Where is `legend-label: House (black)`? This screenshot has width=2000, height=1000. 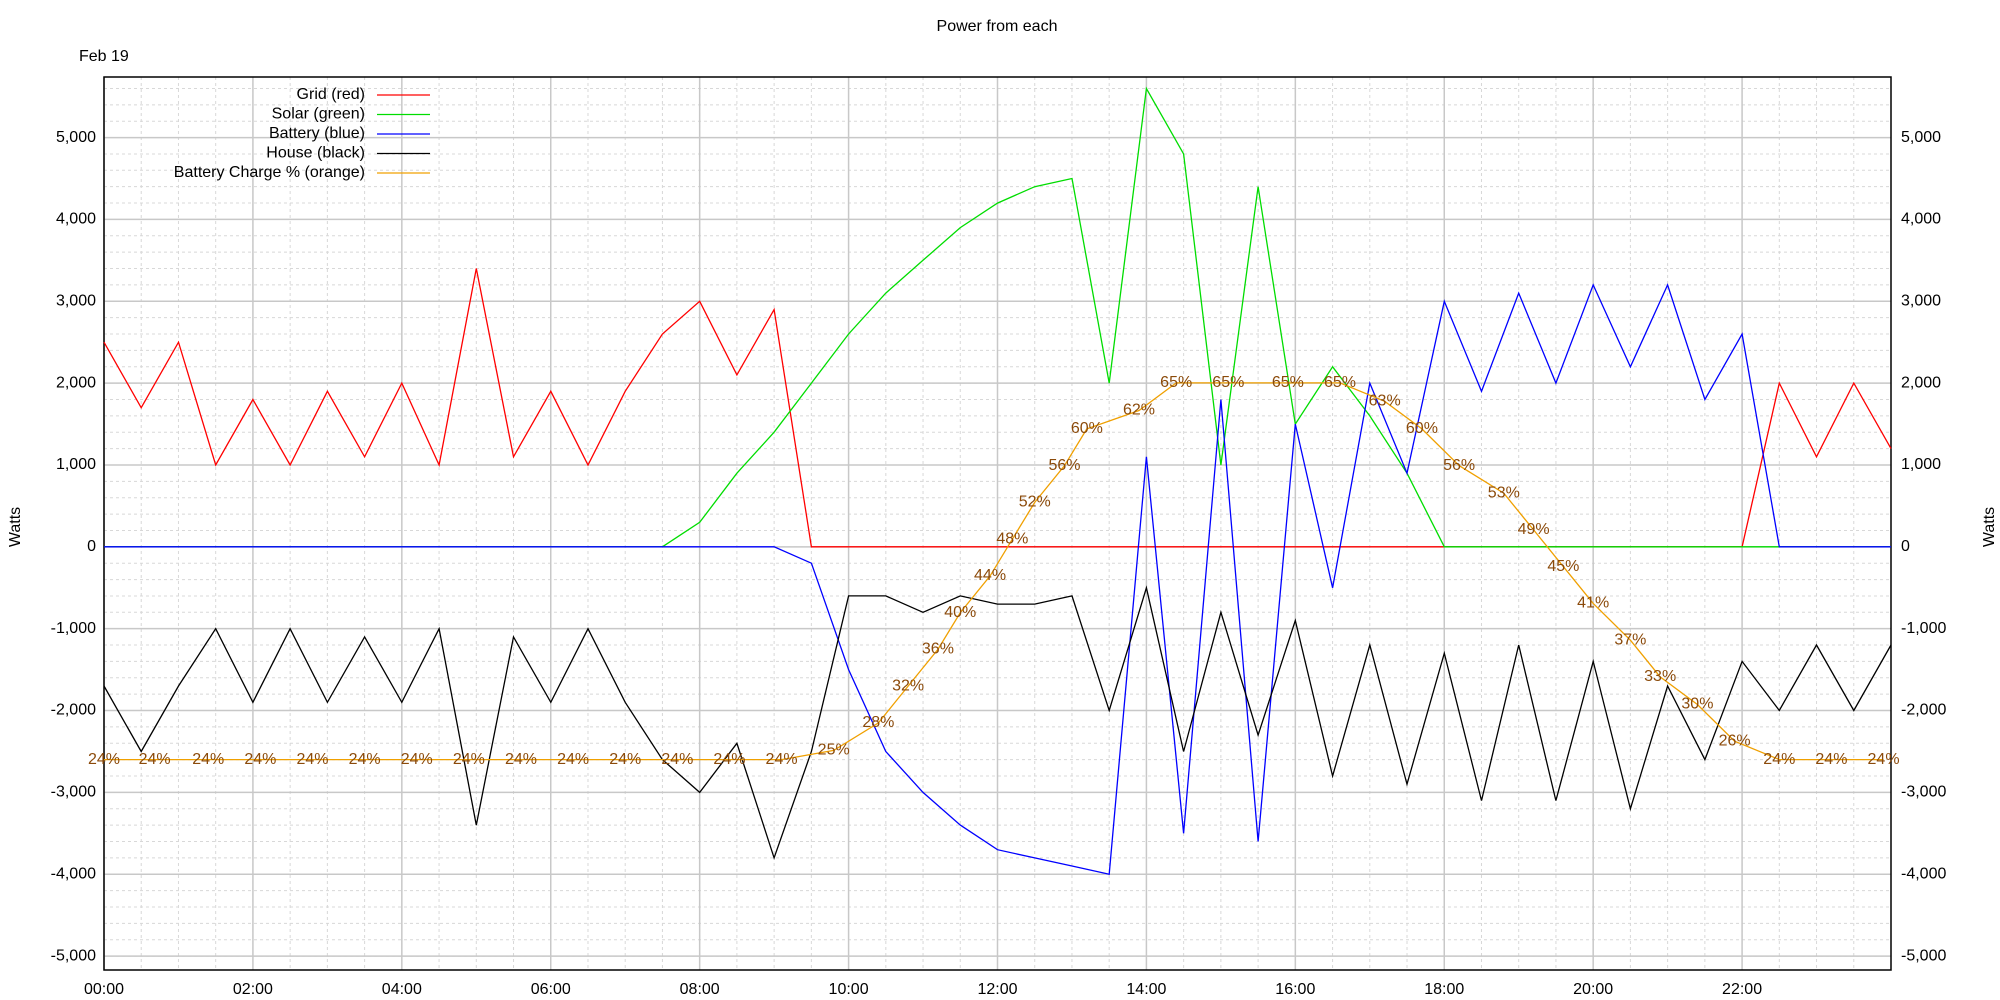
legend-label: House (black) is located at coordinates (315, 153).